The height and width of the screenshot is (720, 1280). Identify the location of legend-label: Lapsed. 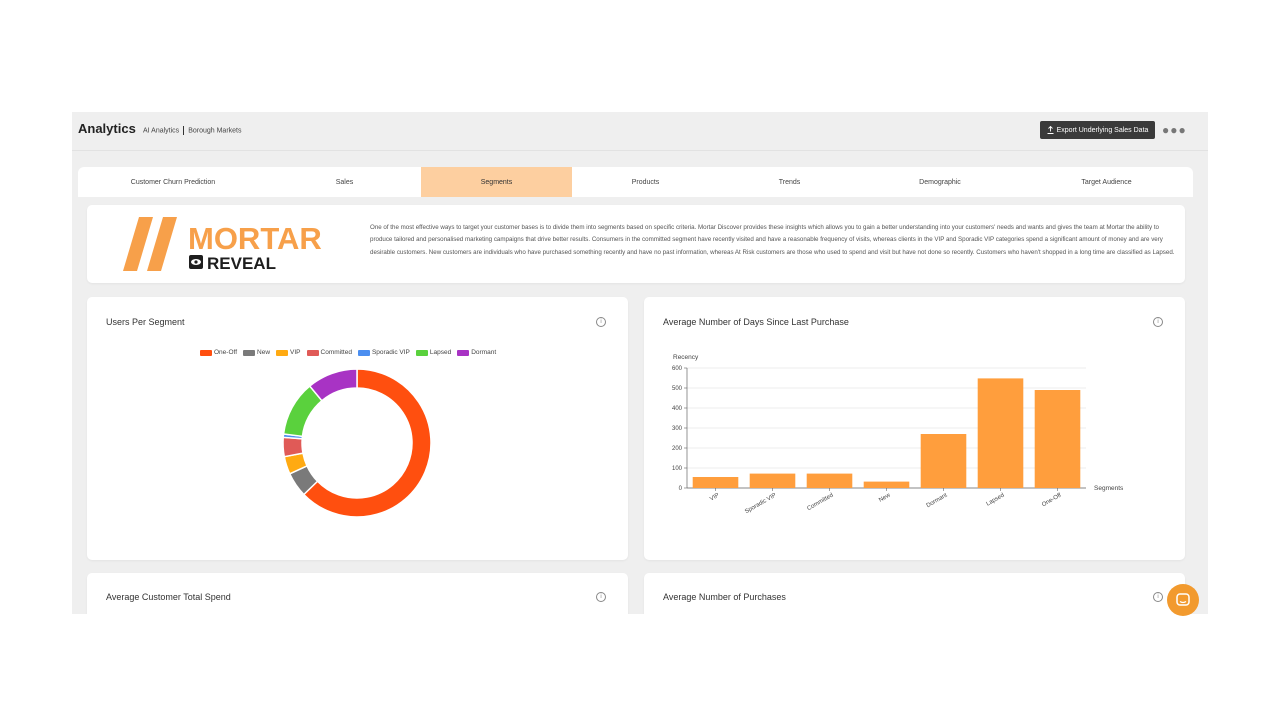
(440, 352).